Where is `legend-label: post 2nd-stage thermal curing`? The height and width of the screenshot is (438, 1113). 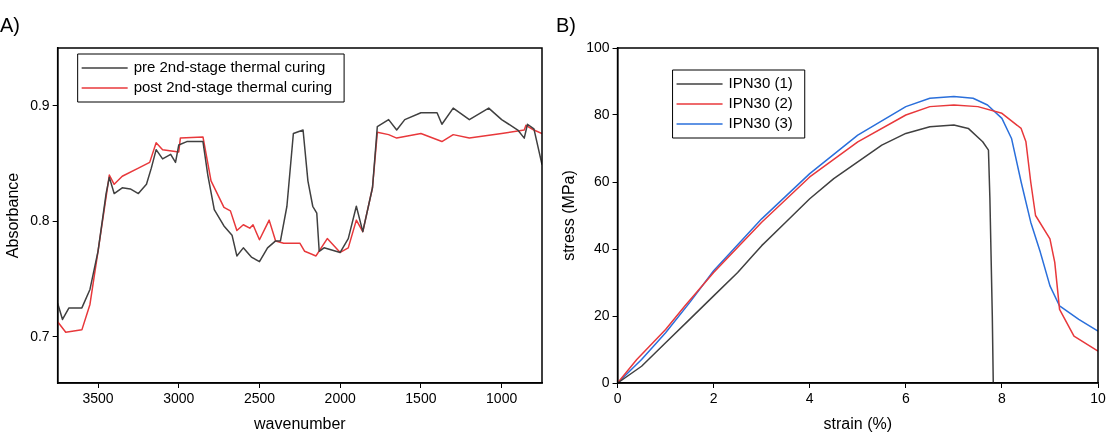
legend-label: post 2nd-stage thermal curing is located at coordinates (233, 87).